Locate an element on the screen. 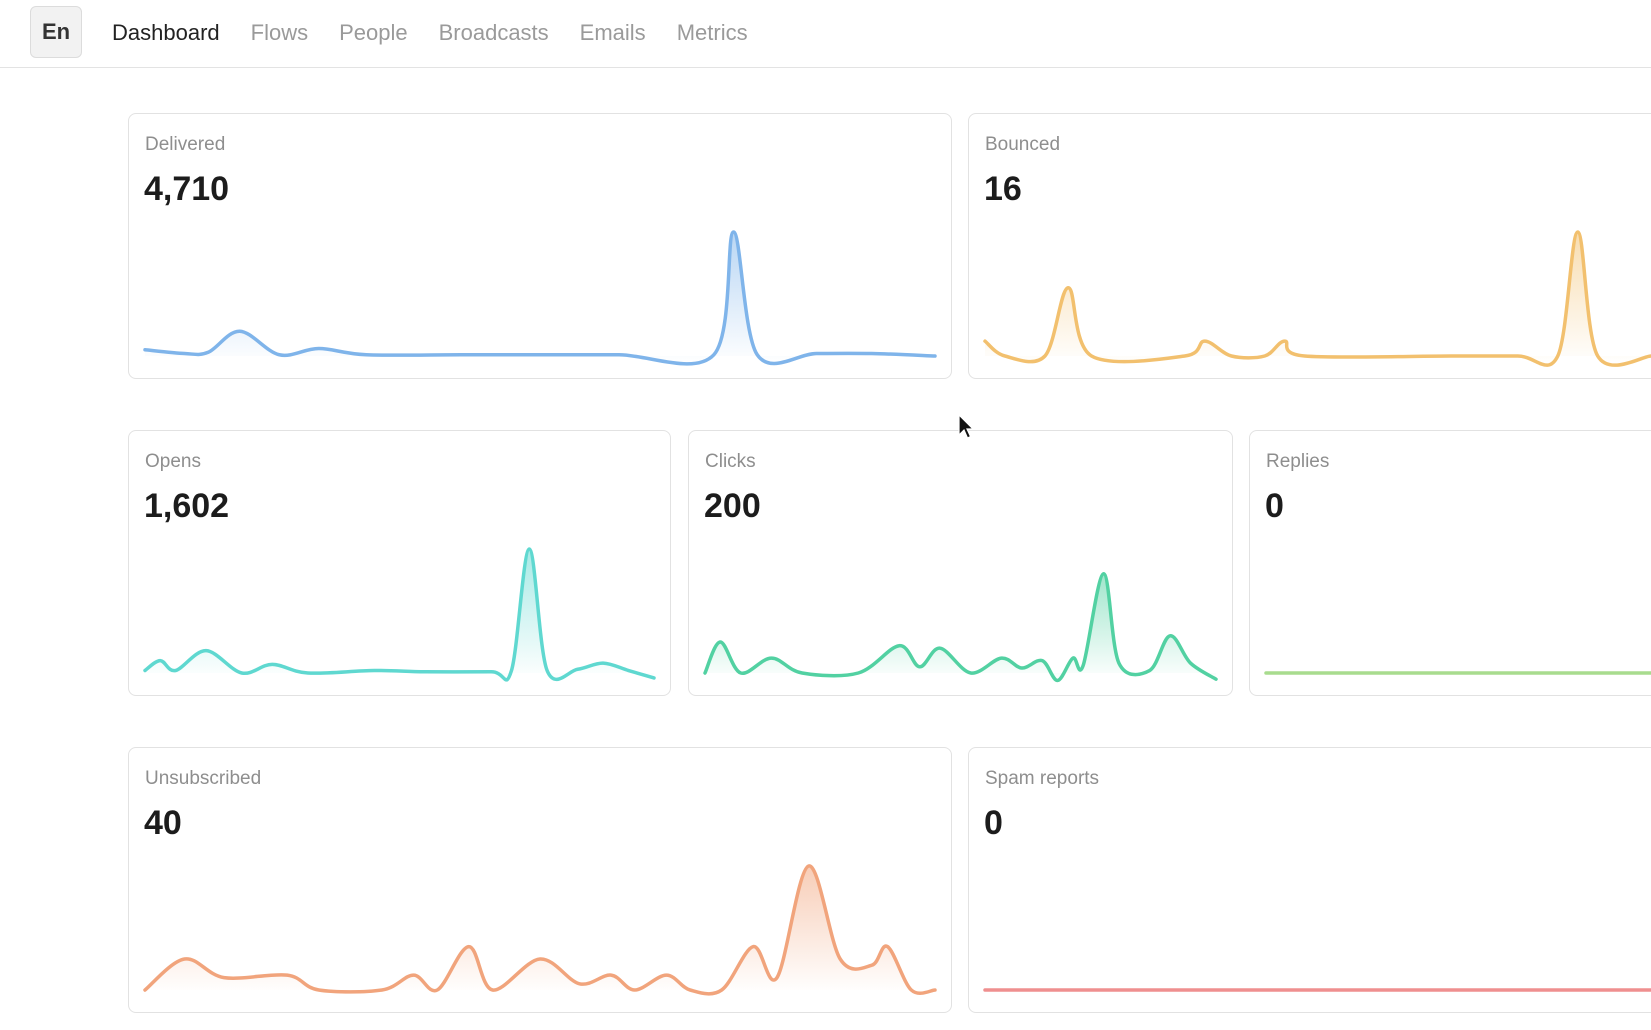 The width and height of the screenshot is (1651, 1030). delivered-area is located at coordinates (540, 298).